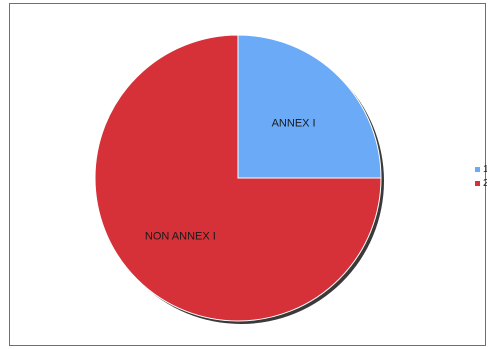 This screenshot has width=488, height=349. Describe the element at coordinates (481, 176) in the screenshot. I see `legend: 12` at that location.